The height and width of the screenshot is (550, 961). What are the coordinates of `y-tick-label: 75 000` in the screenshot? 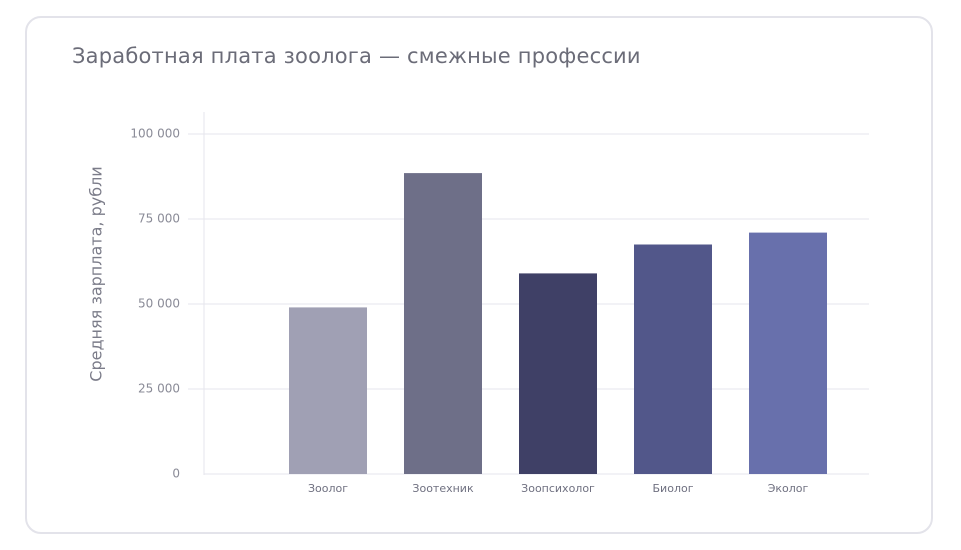 It's located at (159, 219).